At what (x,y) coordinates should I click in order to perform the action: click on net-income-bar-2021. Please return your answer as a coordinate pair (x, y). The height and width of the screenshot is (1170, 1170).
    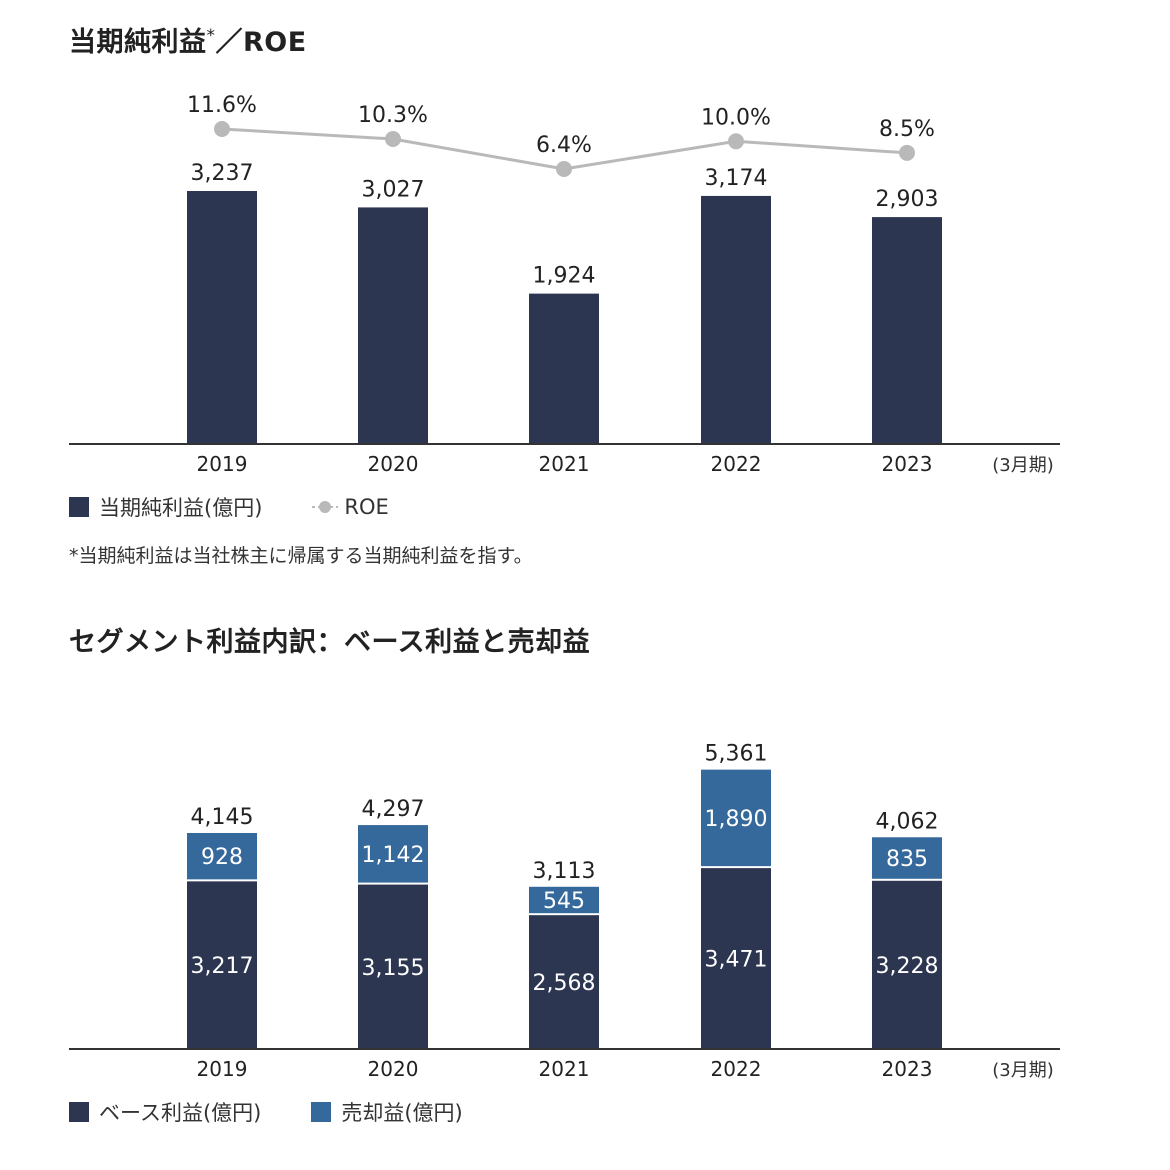
    Looking at the image, I should click on (564, 368).